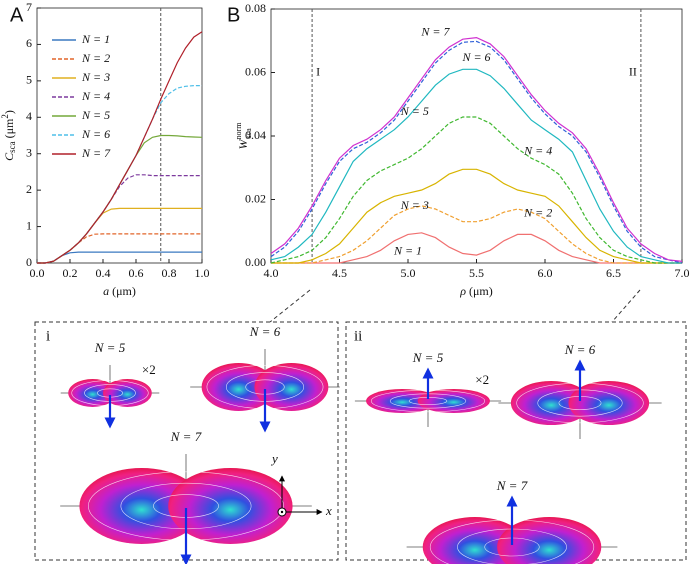  Describe the element at coordinates (255, 135) in the screenshot. I see `y-tick-label: 0.04` at that location.